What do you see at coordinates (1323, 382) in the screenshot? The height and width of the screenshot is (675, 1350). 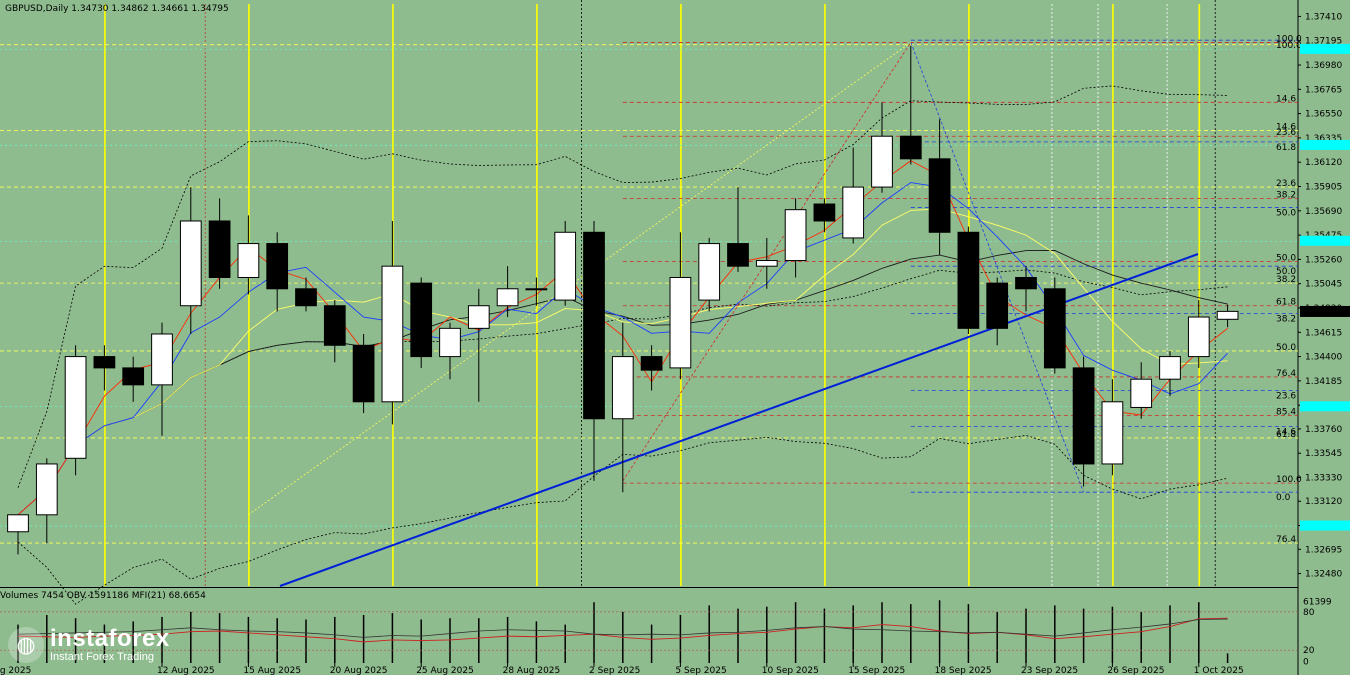 I see `price-label: 1.34185` at bounding box center [1323, 382].